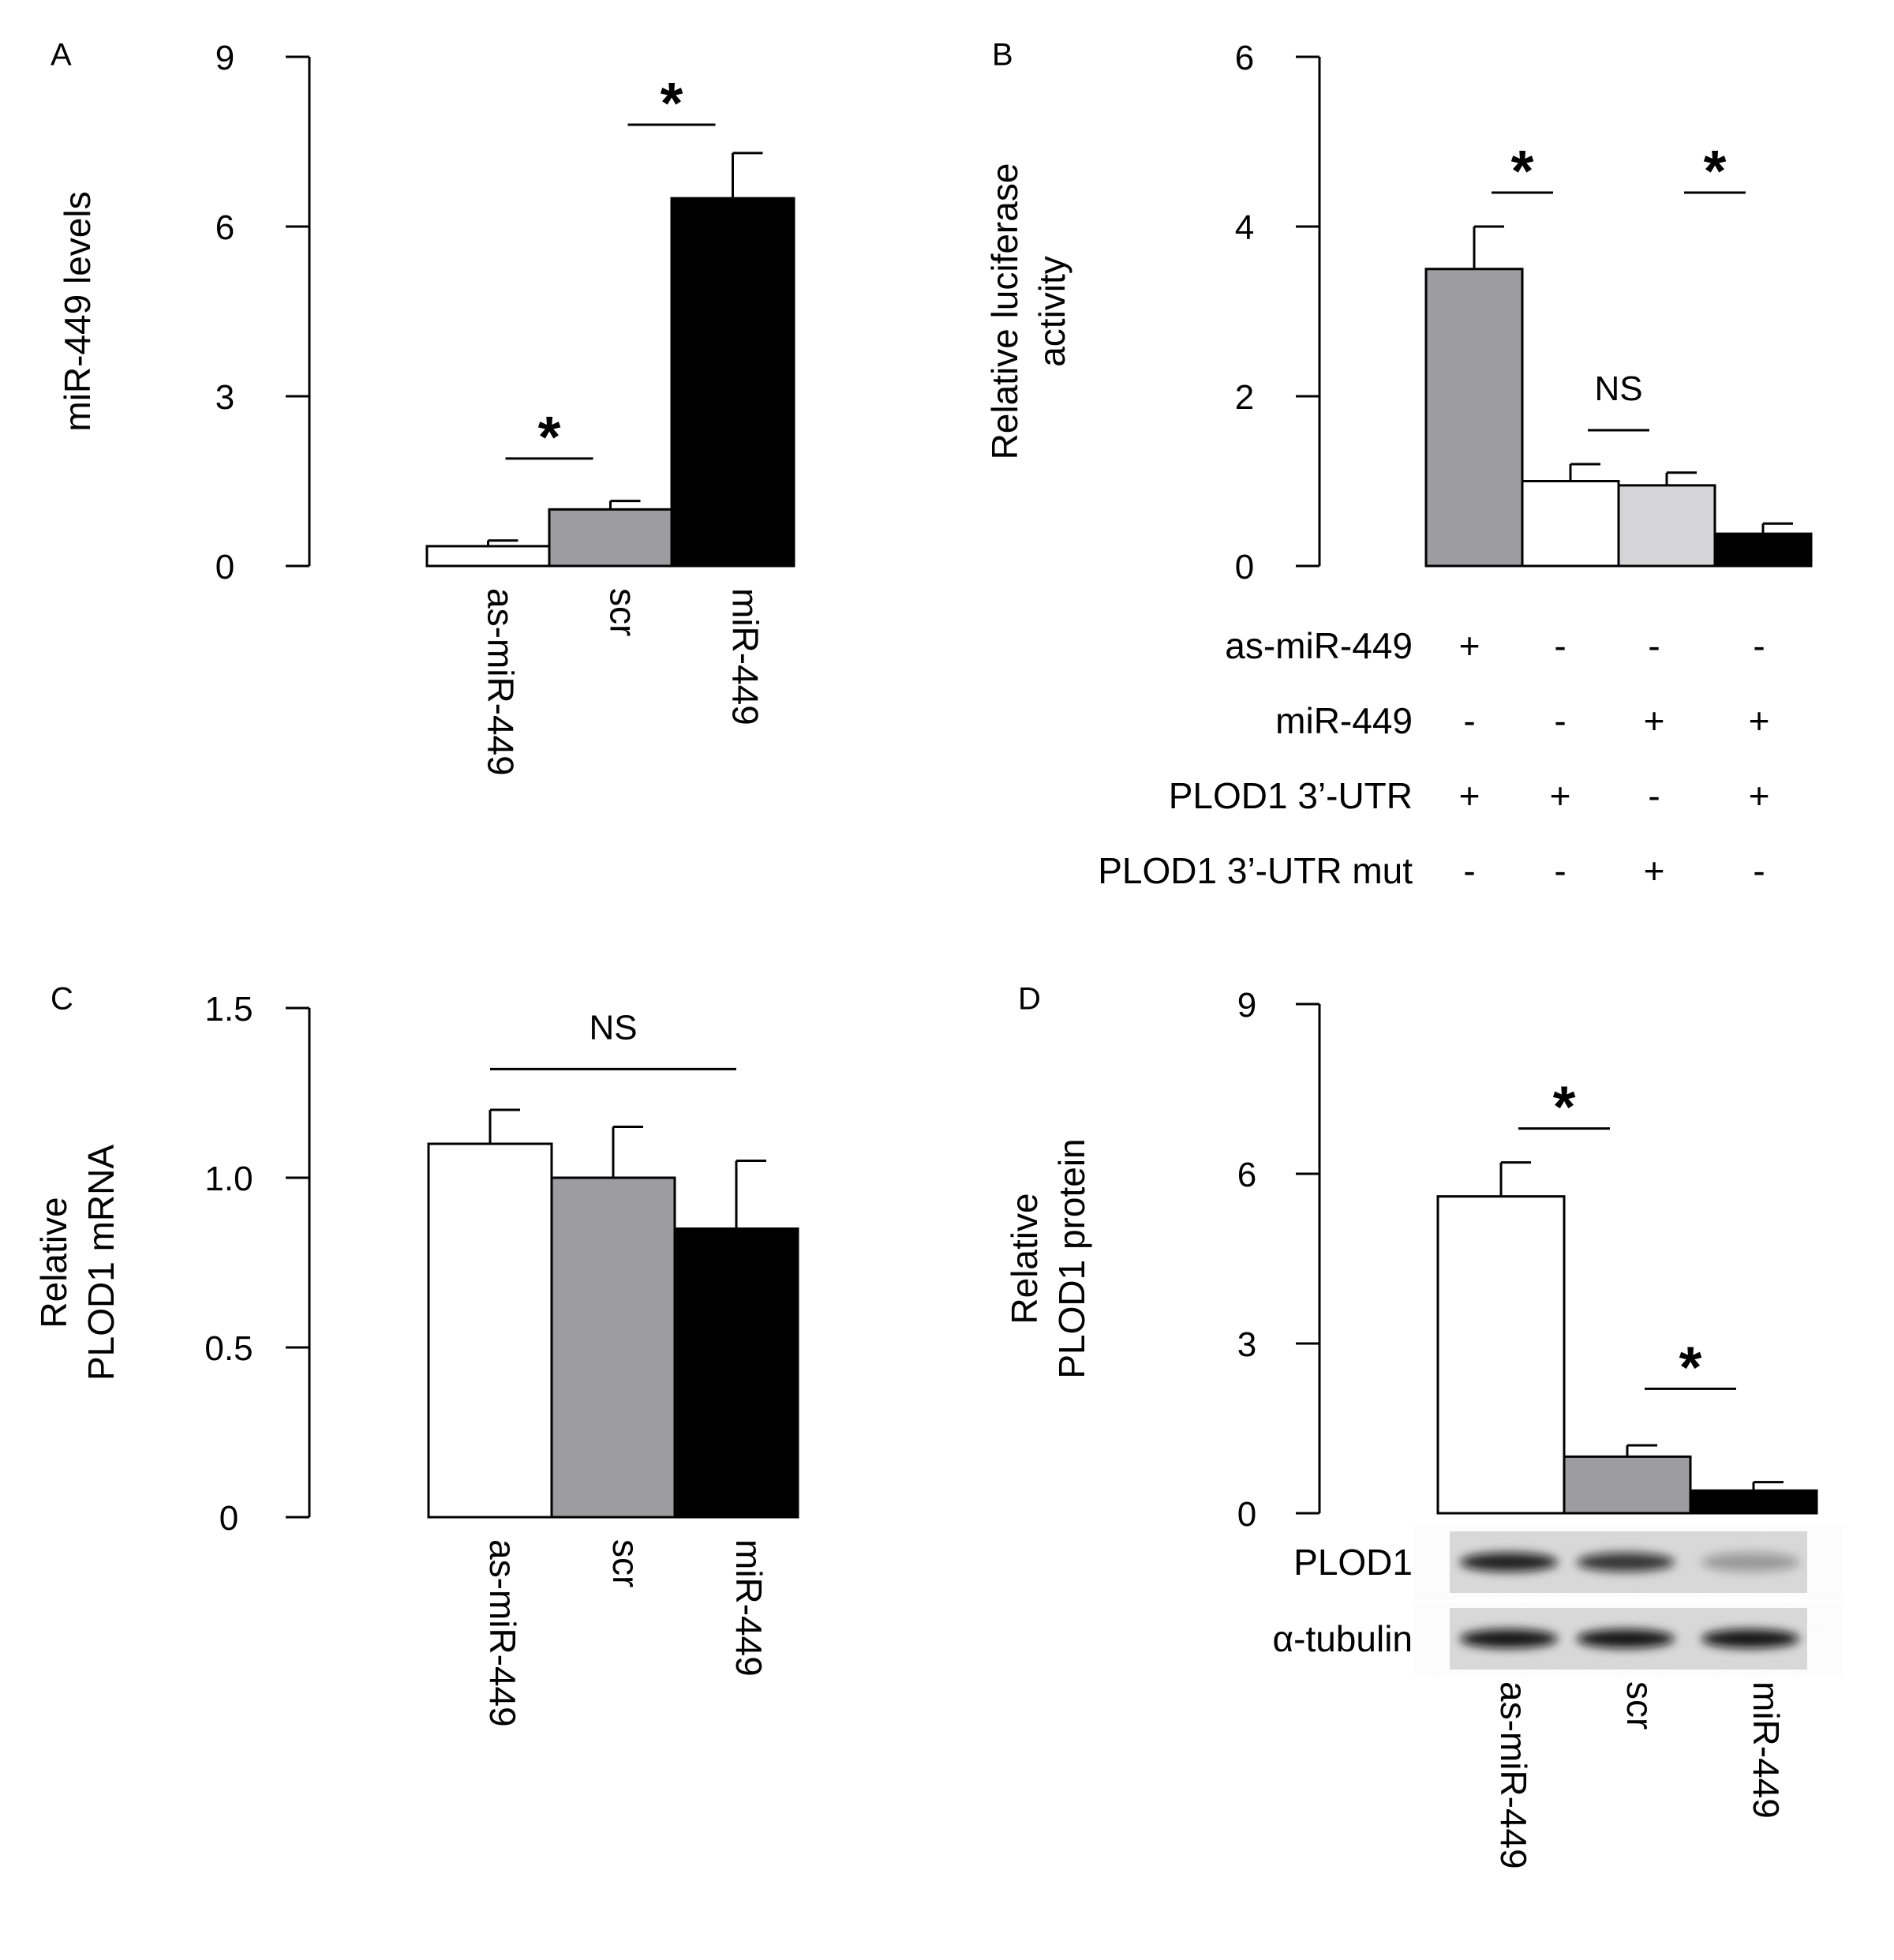 The height and width of the screenshot is (1960, 1894). What do you see at coordinates (77, 1263) in the screenshot?
I see `y-axis-label: Relative PLOD1 mRNA` at bounding box center [77, 1263].